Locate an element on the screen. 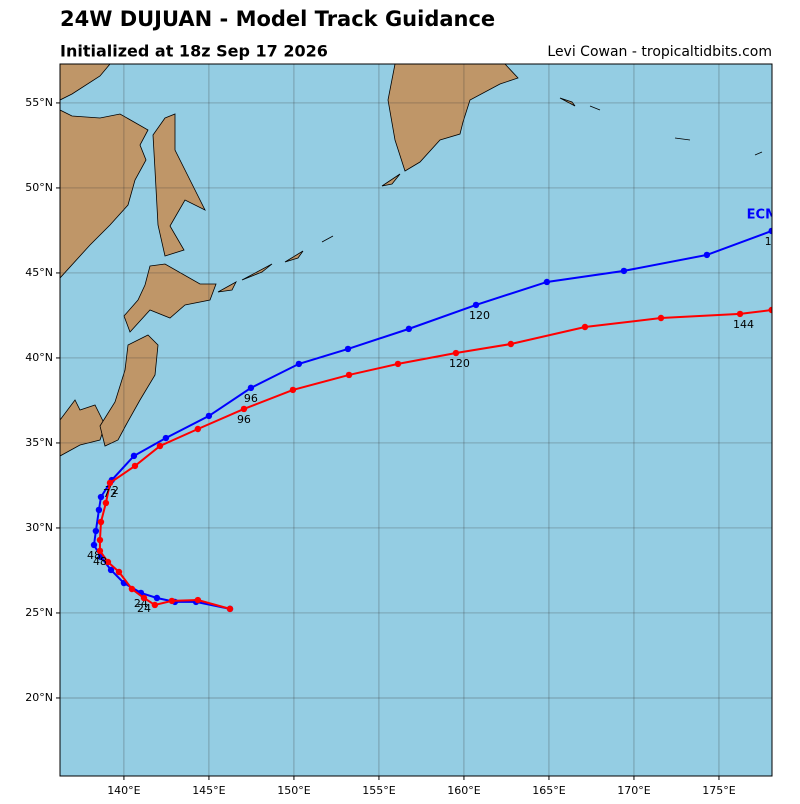  chart-title: 24W DUJUAN - Model Track Guidance is located at coordinates (277, 19).